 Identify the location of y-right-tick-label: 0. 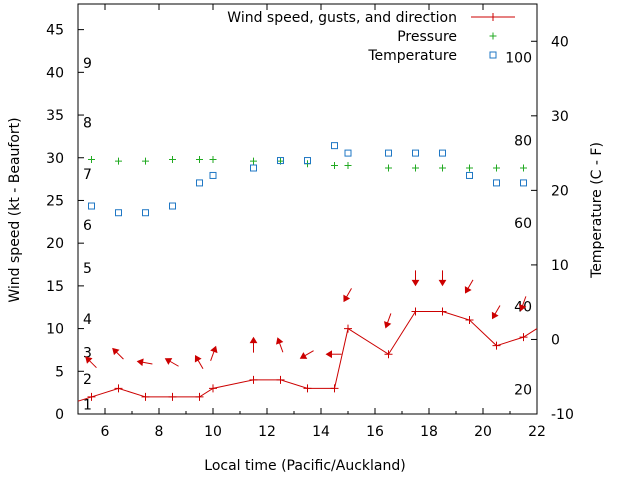
(555, 340).